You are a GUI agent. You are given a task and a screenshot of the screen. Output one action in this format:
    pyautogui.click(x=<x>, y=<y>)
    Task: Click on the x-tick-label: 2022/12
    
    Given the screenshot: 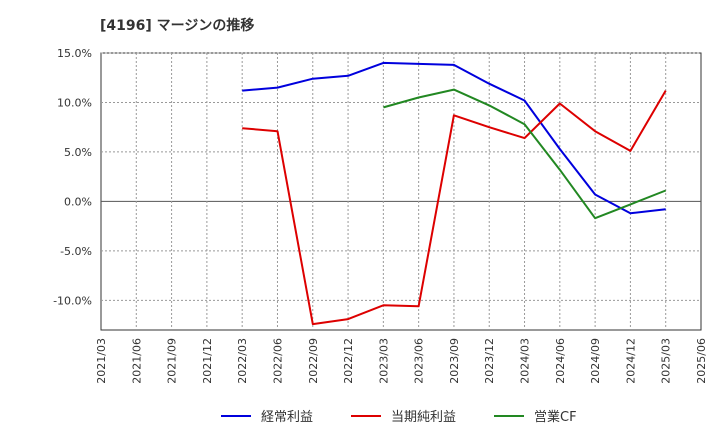 What is the action you would take?
    pyautogui.click(x=348, y=361)
    